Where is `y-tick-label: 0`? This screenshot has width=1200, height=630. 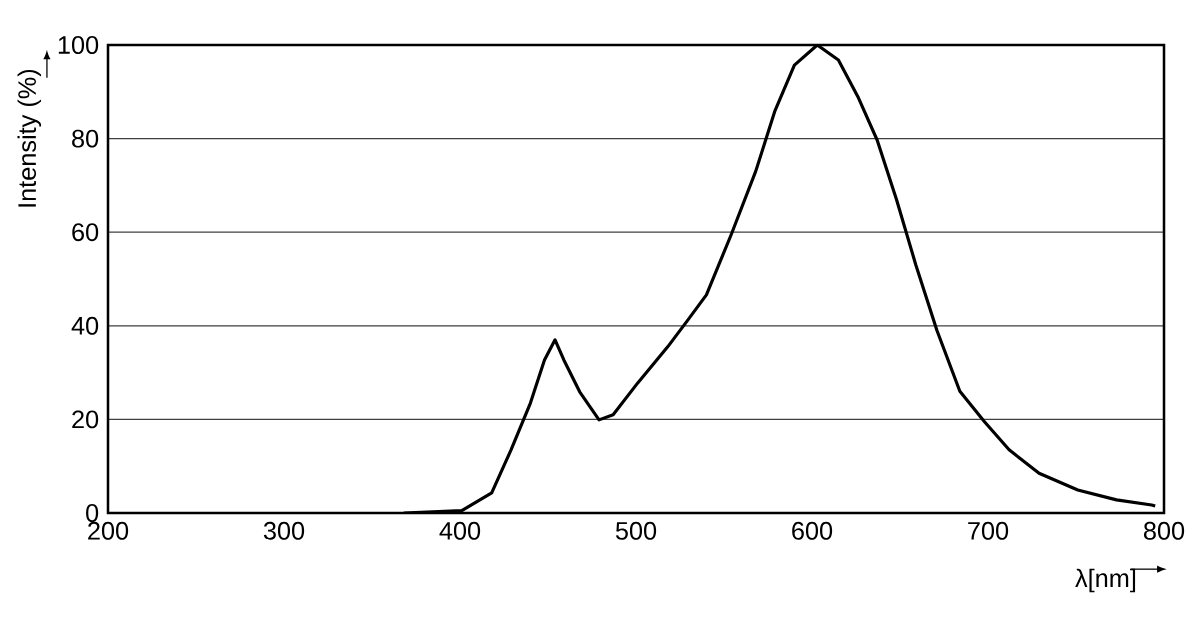
y-tick-label: 0 is located at coordinates (92, 513).